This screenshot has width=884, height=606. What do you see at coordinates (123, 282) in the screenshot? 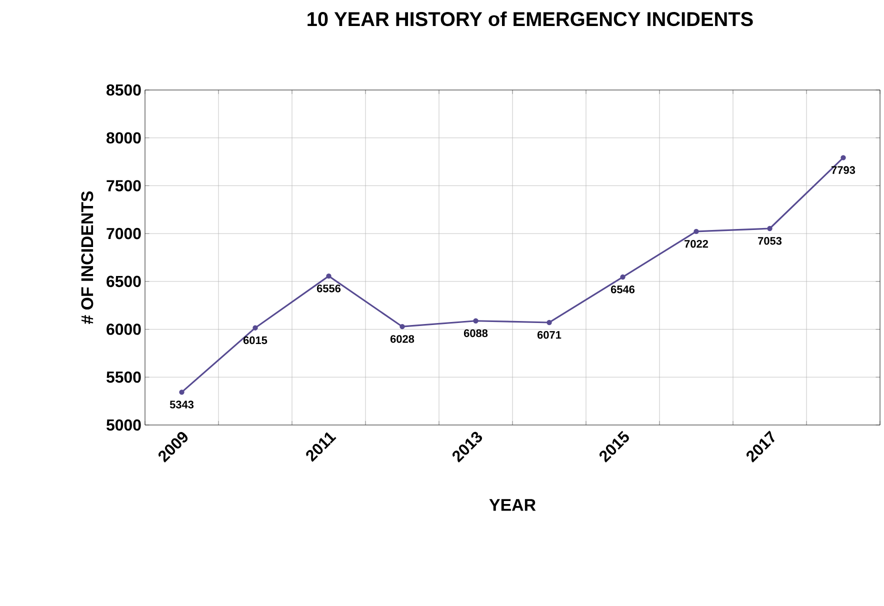
I see `y-tick-label: 6500` at bounding box center [123, 282].